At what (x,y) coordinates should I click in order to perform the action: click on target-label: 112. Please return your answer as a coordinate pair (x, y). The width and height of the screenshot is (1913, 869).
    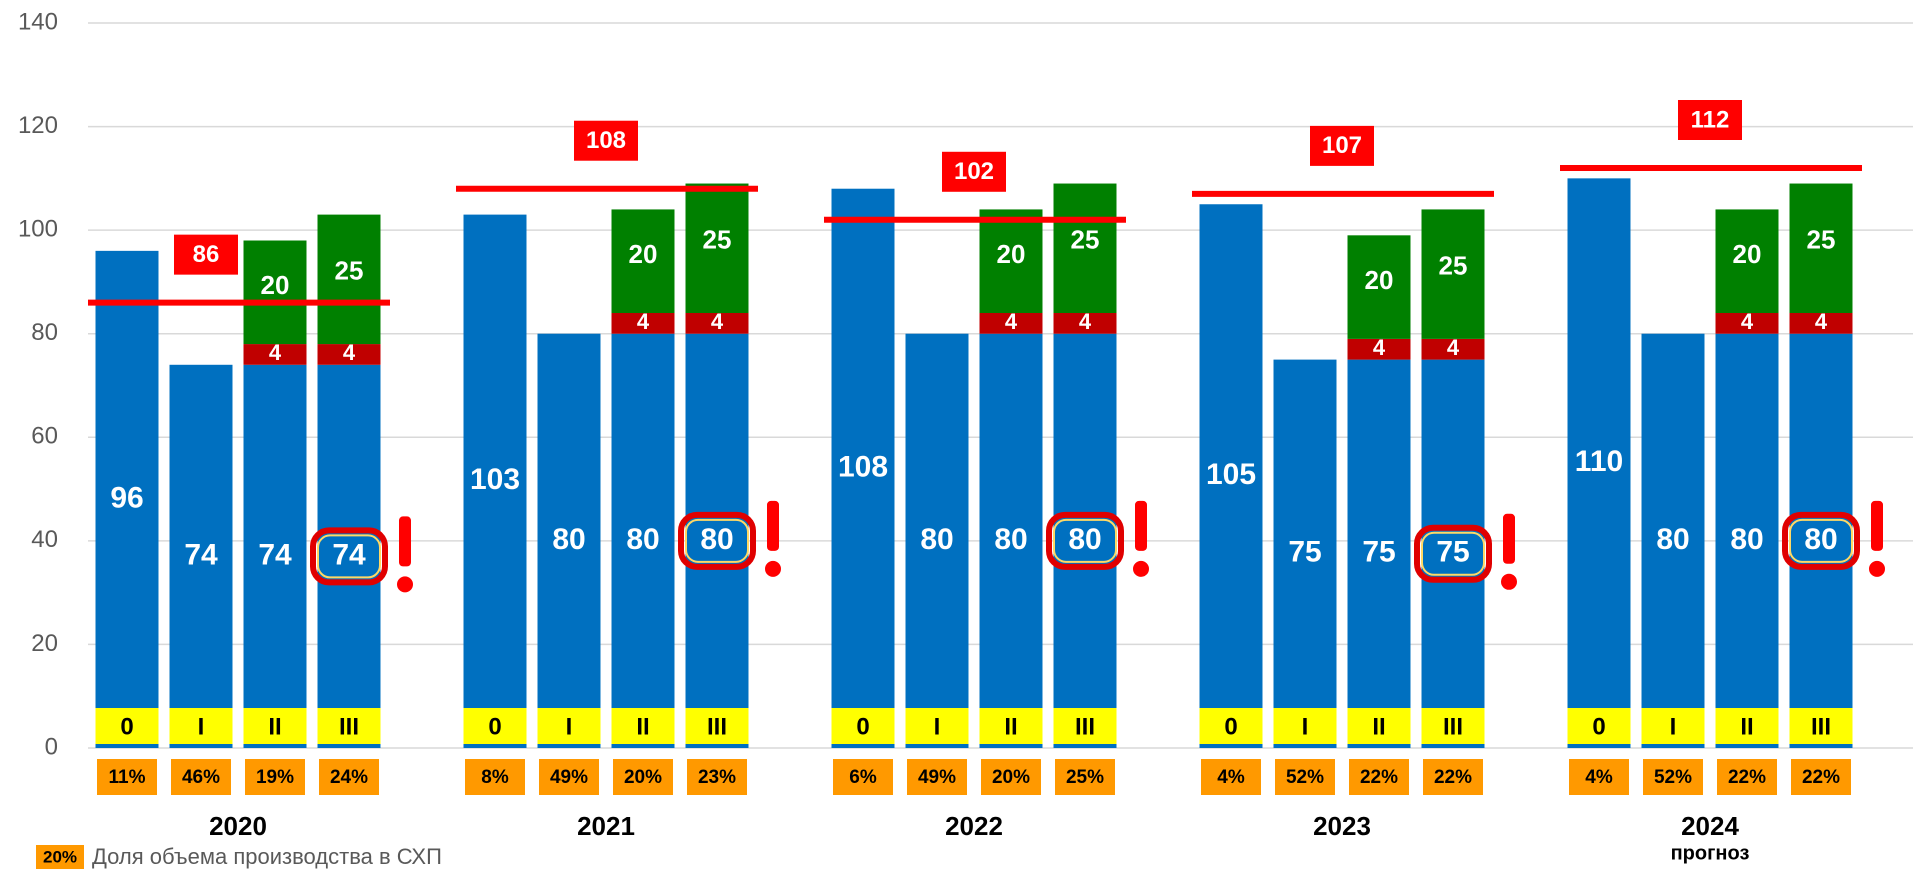
    Looking at the image, I should click on (1710, 119).